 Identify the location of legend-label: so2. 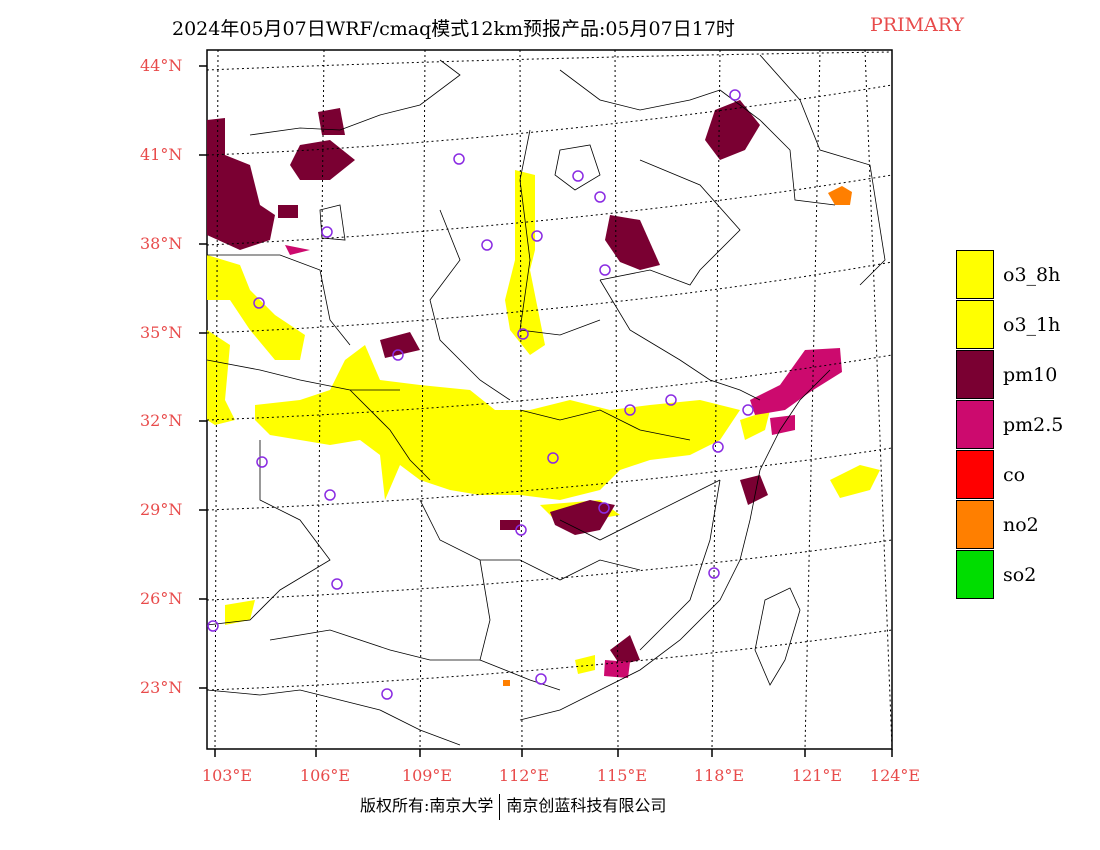
(1020, 575).